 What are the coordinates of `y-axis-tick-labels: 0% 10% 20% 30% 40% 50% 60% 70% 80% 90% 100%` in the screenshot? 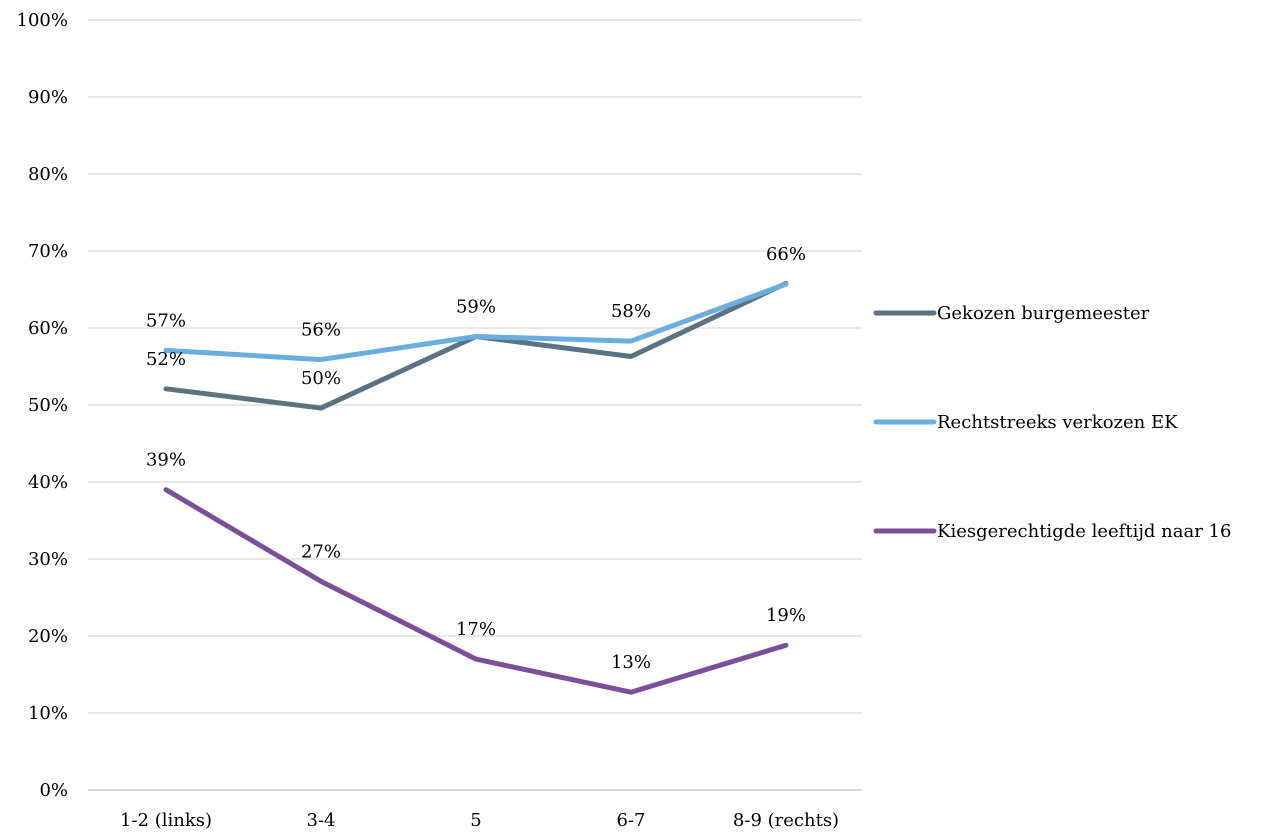 It's located at (42, 405).